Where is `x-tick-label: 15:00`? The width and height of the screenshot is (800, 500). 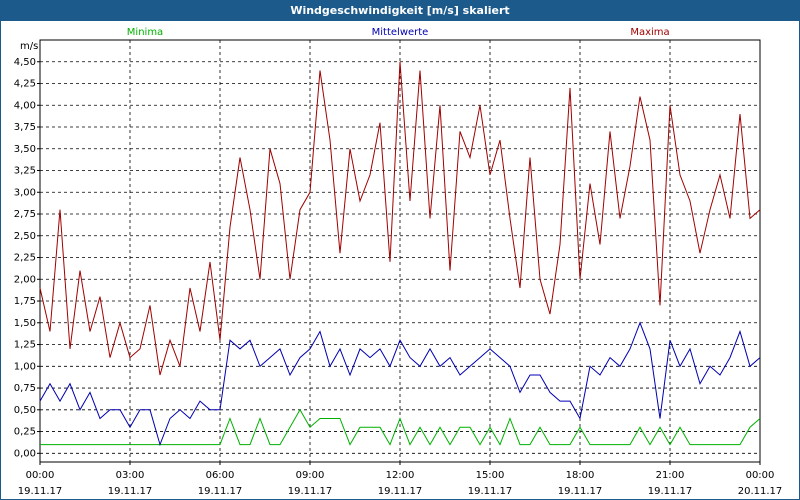 x-tick-label: 15:00 is located at coordinates (490, 475).